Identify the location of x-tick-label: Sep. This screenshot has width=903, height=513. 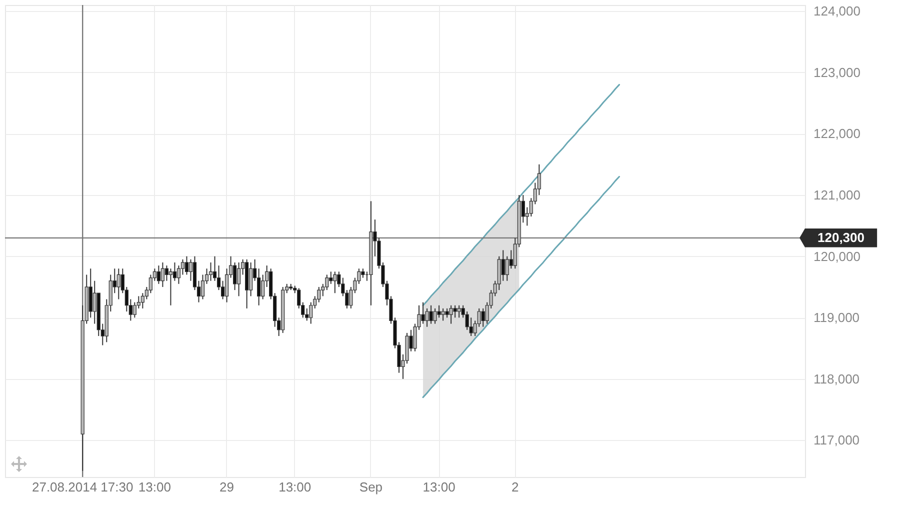
(371, 487).